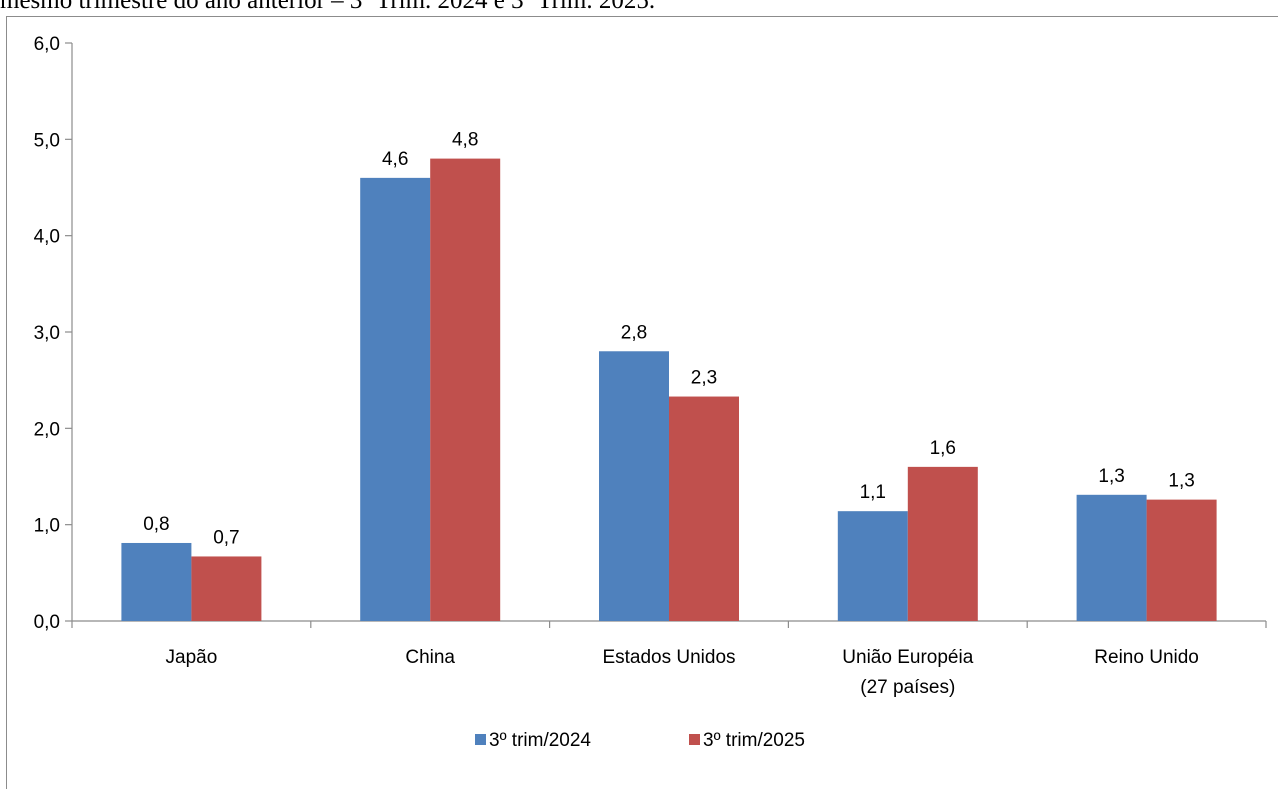 The image size is (1280, 791). Describe the element at coordinates (634, 332) in the screenshot. I see `data-label: 2,8` at that location.